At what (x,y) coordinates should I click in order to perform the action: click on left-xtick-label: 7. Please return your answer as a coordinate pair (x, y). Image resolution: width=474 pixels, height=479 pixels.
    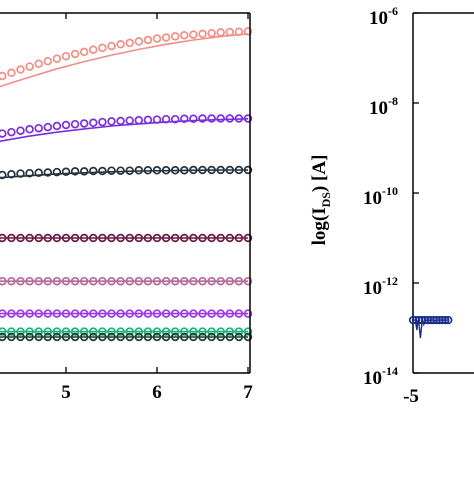
    Looking at the image, I should click on (248, 392).